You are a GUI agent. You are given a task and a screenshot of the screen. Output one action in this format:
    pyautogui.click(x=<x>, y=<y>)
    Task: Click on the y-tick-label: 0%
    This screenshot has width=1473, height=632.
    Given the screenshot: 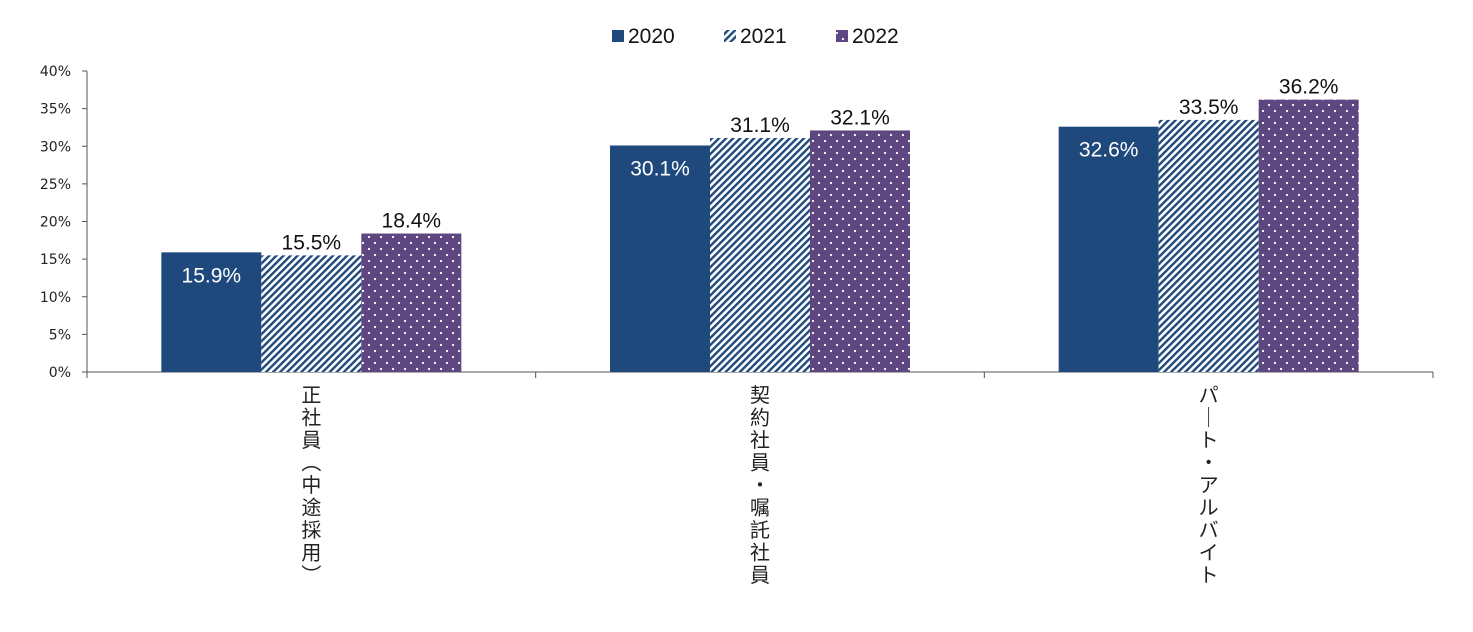 What is the action you would take?
    pyautogui.click(x=60, y=373)
    